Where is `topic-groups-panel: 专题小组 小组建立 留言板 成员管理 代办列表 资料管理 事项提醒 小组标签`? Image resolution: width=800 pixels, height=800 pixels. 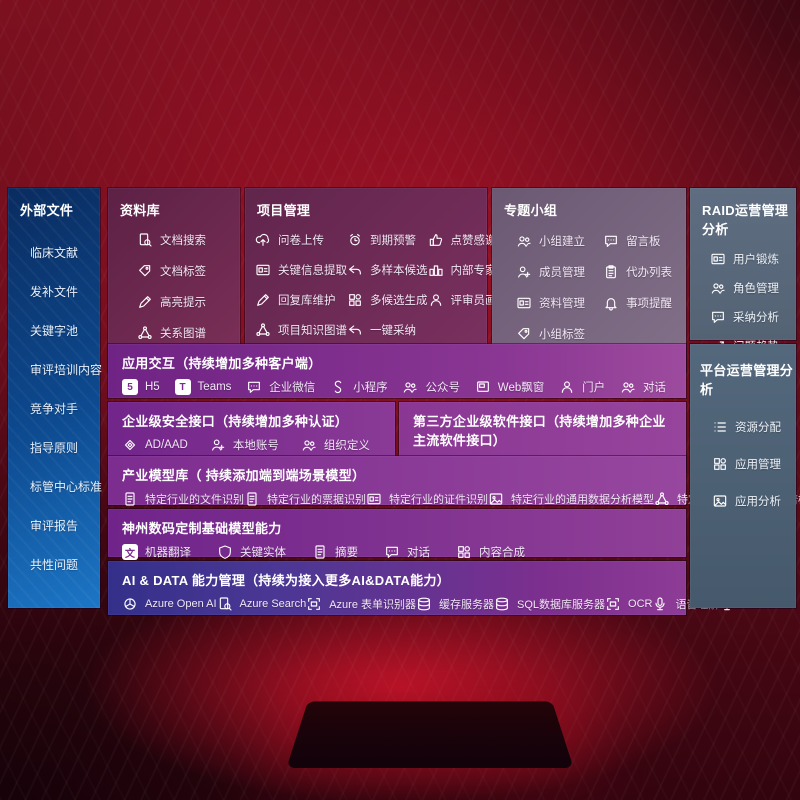 topic-groups-panel: 专题小组 小组建立 留言板 成员管理 代办列表 资料管理 事项提醒 小组标签 is located at coordinates (589, 280).